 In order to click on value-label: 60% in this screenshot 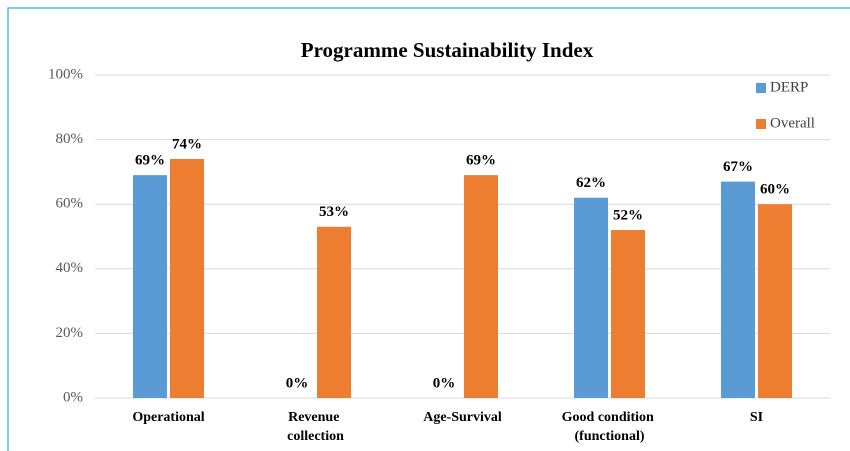, I will do `click(775, 190)`.